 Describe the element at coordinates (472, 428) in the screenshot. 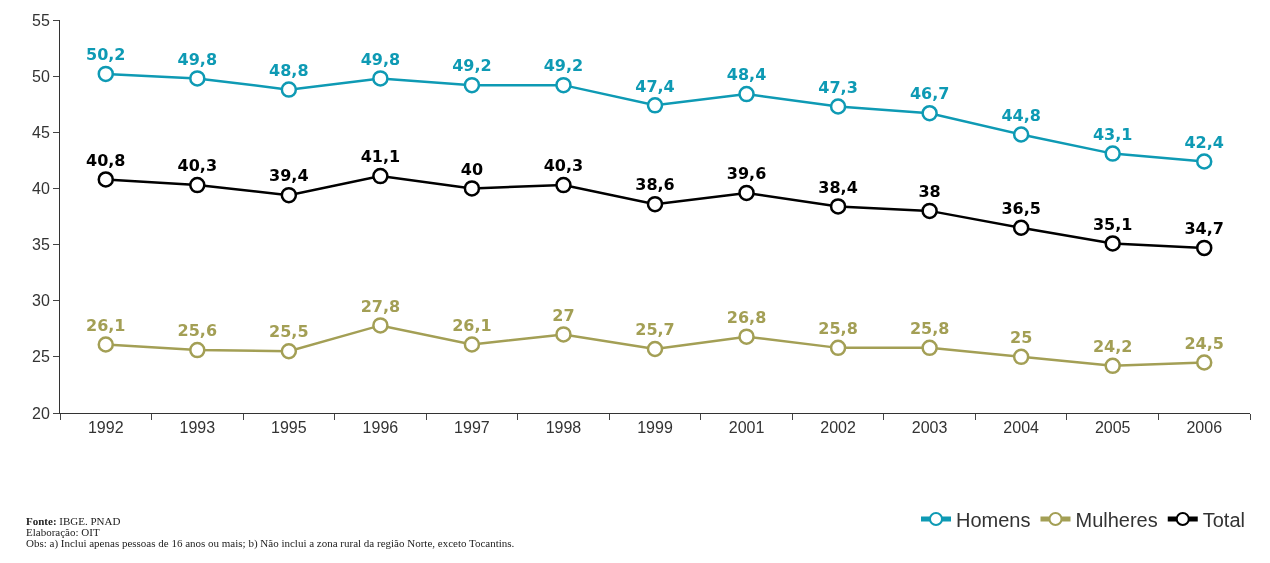

I see `x-tick-label: 1997` at that location.